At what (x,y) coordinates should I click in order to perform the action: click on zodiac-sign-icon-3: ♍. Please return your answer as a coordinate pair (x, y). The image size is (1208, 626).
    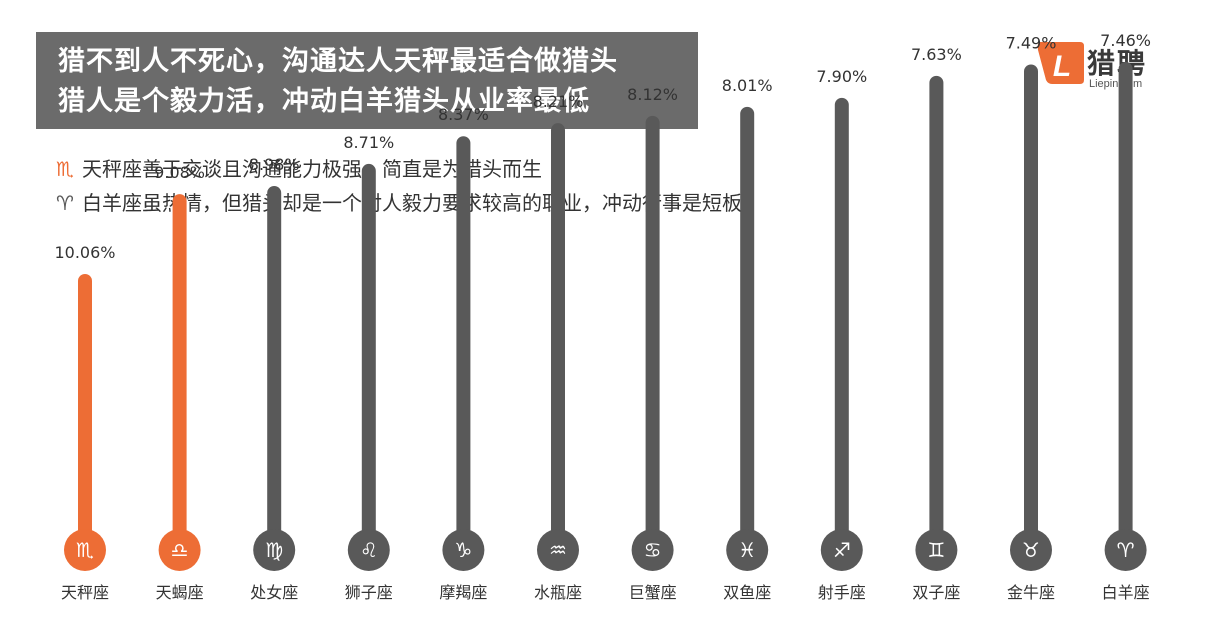
    Looking at the image, I should click on (274, 550).